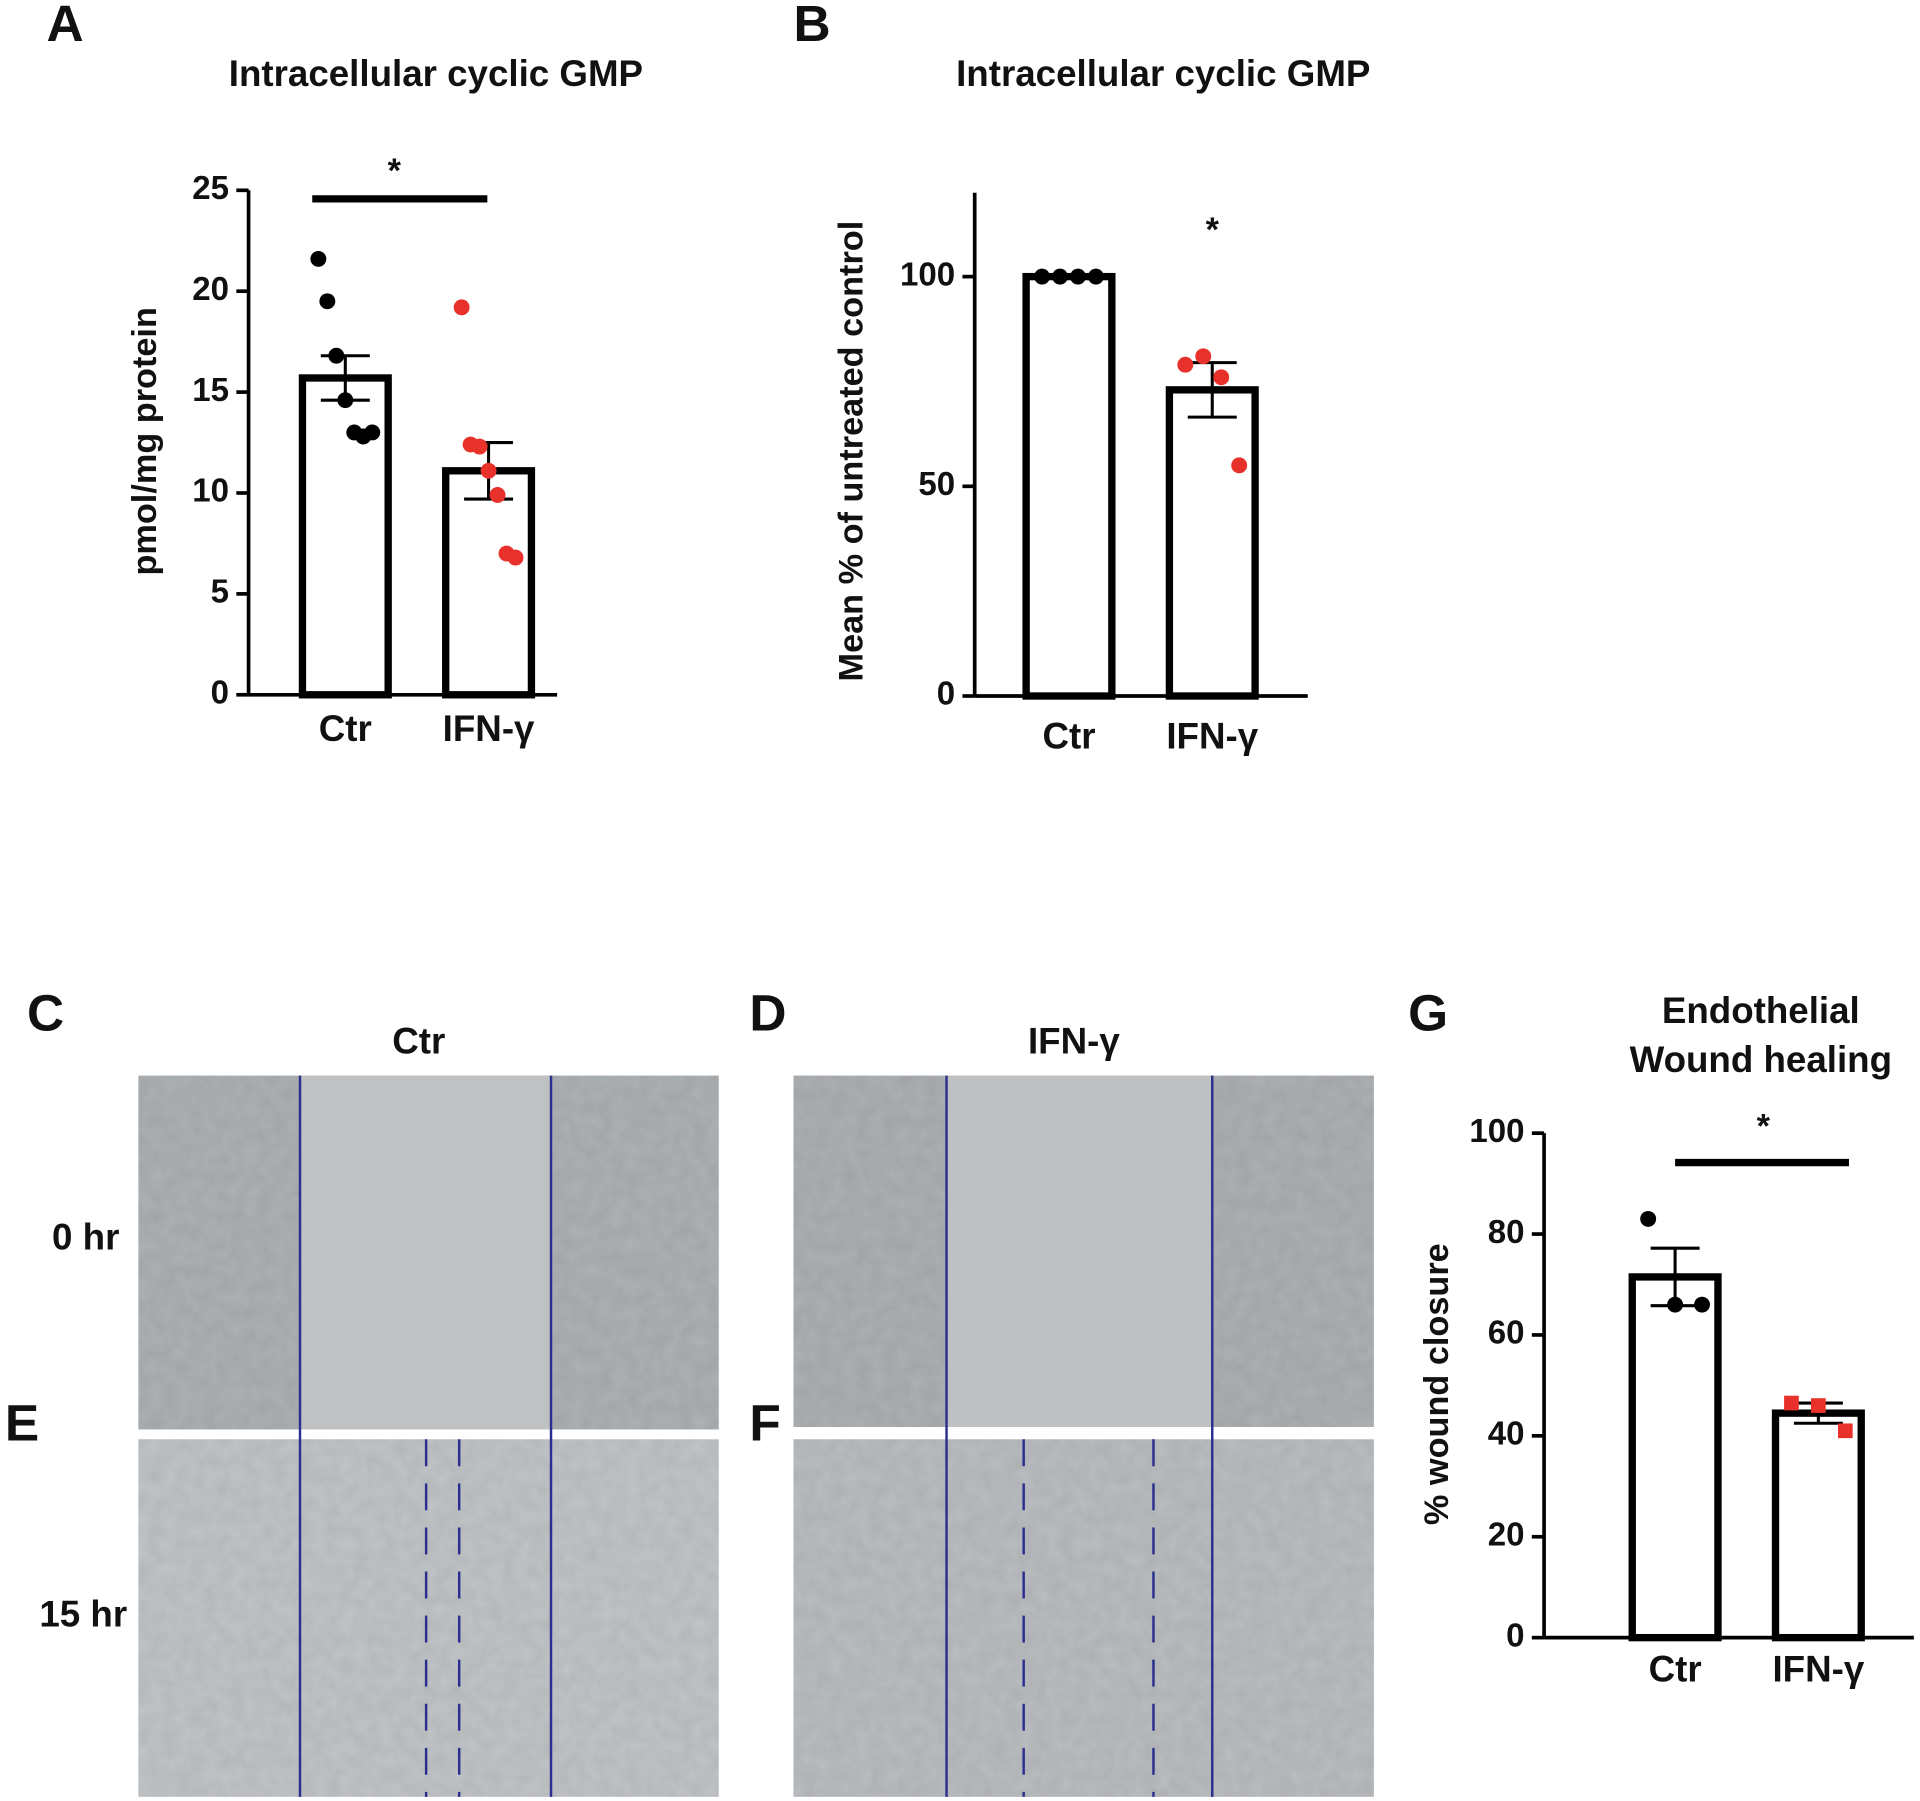  Describe the element at coordinates (210, 491) in the screenshot. I see `y-tick-label: 10` at that location.